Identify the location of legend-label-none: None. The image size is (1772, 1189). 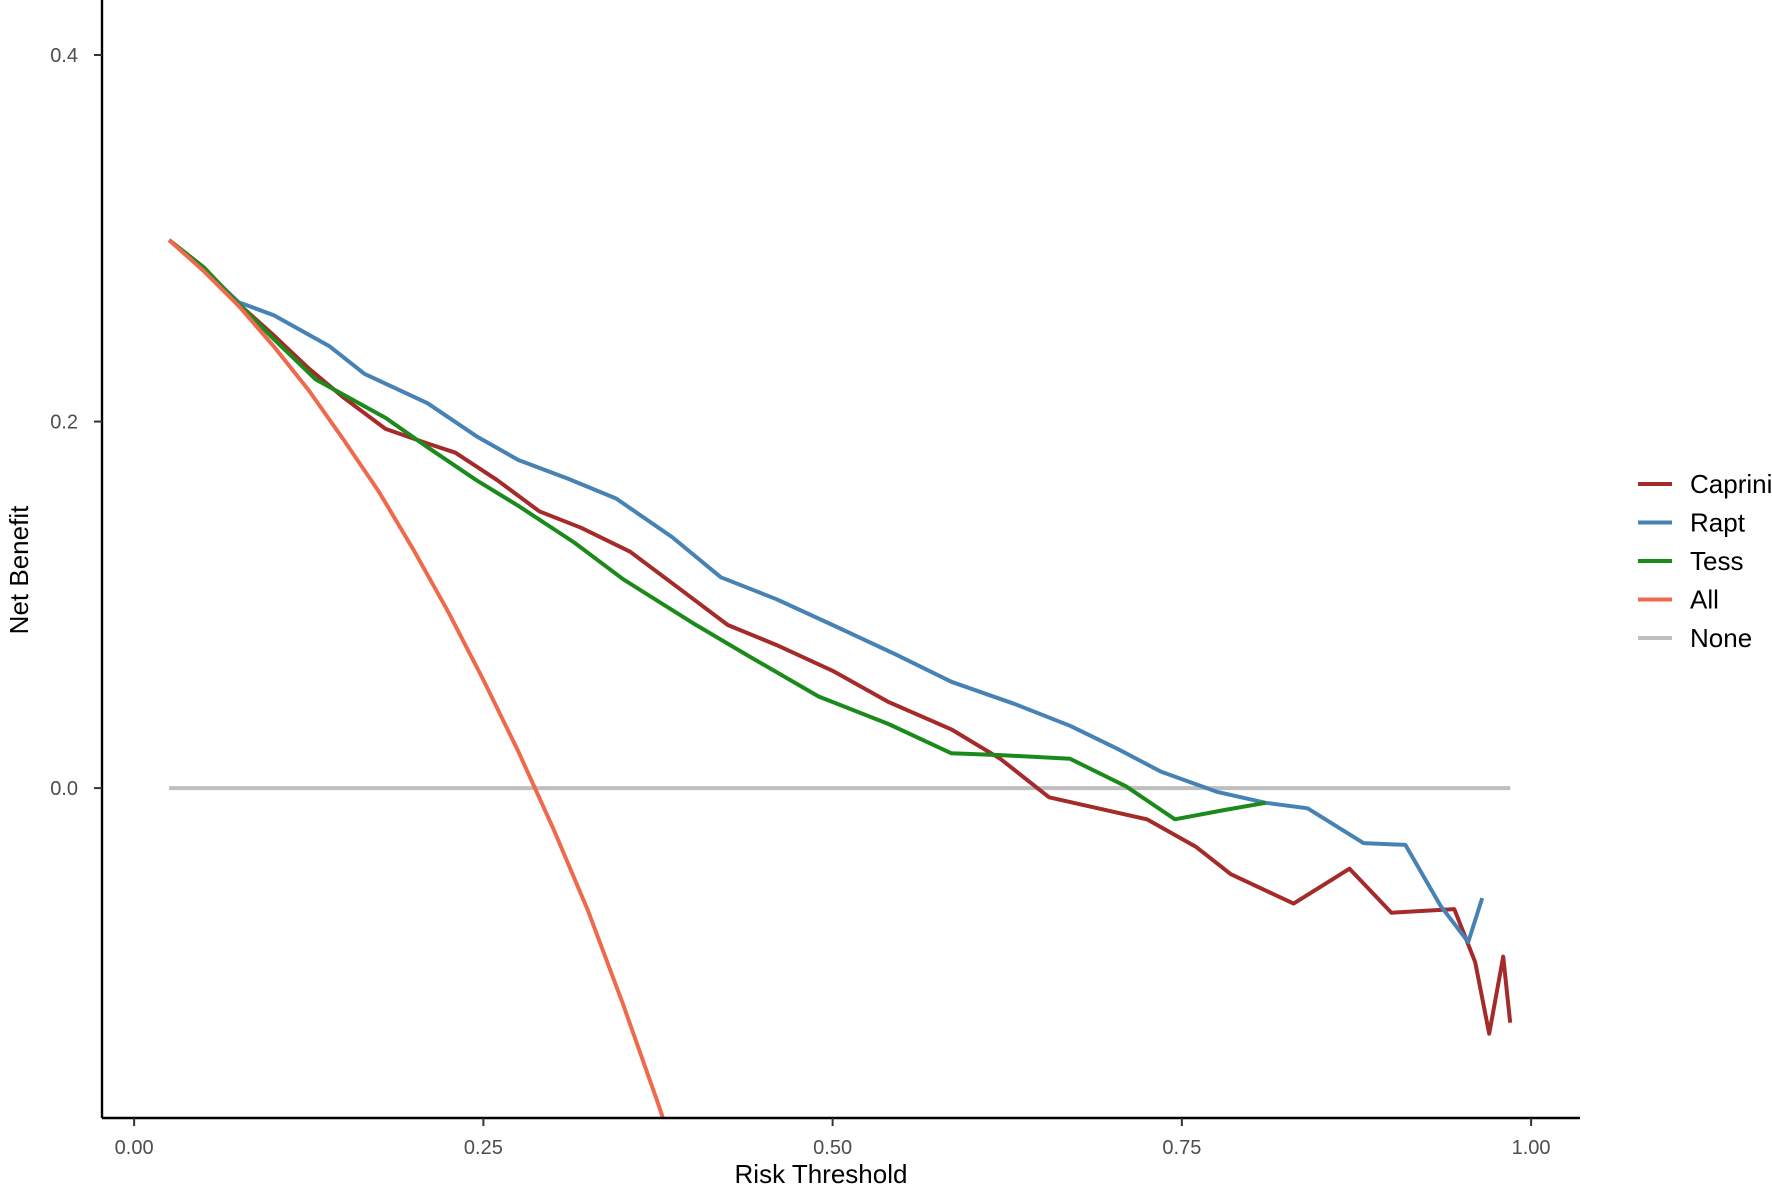
(1721, 638).